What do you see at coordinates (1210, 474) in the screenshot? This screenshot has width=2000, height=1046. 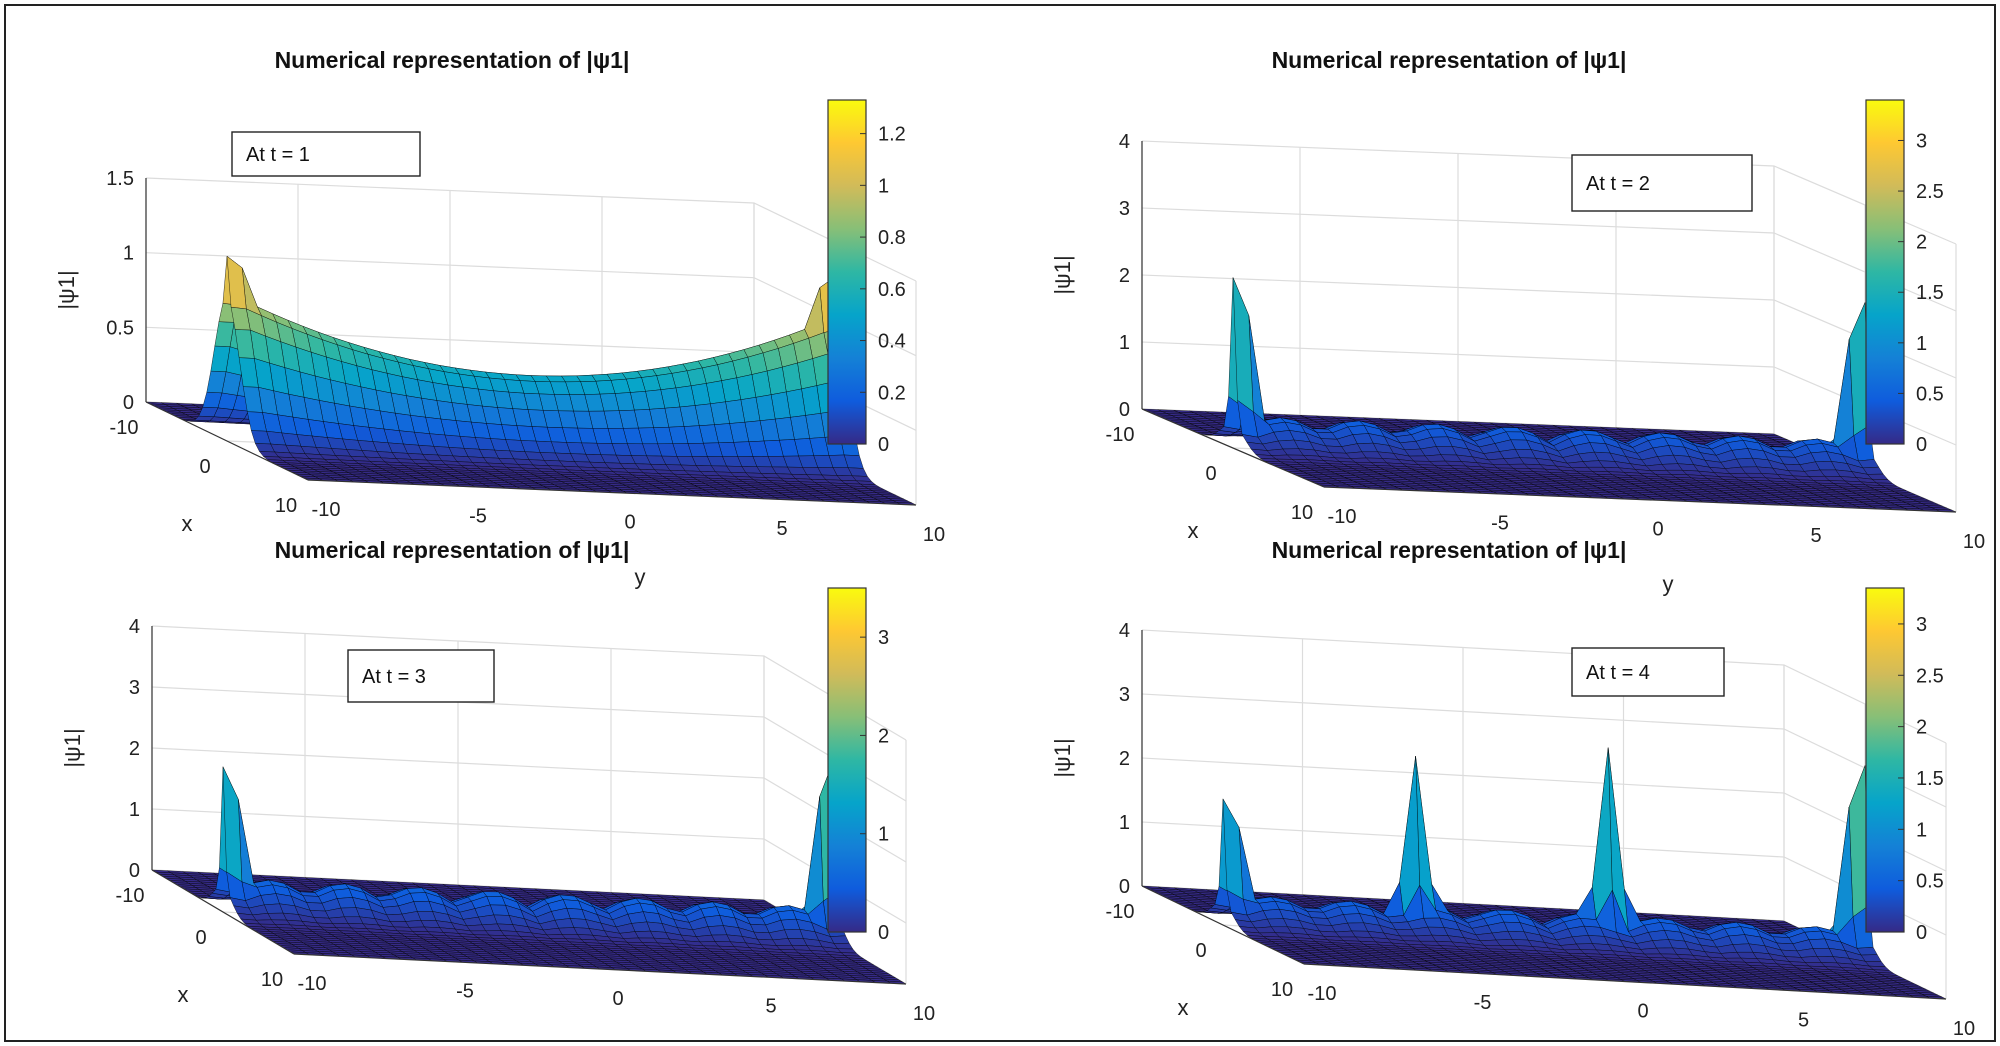 I see `x-tick-label: 0` at bounding box center [1210, 474].